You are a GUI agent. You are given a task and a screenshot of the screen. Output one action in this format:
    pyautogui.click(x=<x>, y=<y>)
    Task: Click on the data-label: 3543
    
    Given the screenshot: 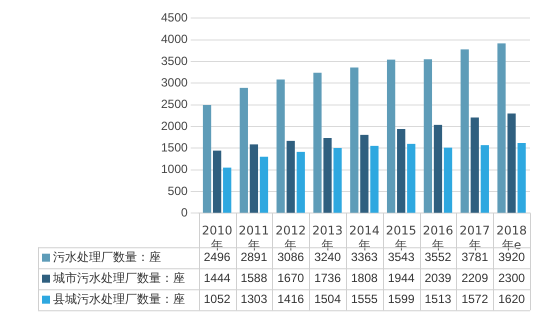 What is the action you would take?
    pyautogui.click(x=401, y=257)
    